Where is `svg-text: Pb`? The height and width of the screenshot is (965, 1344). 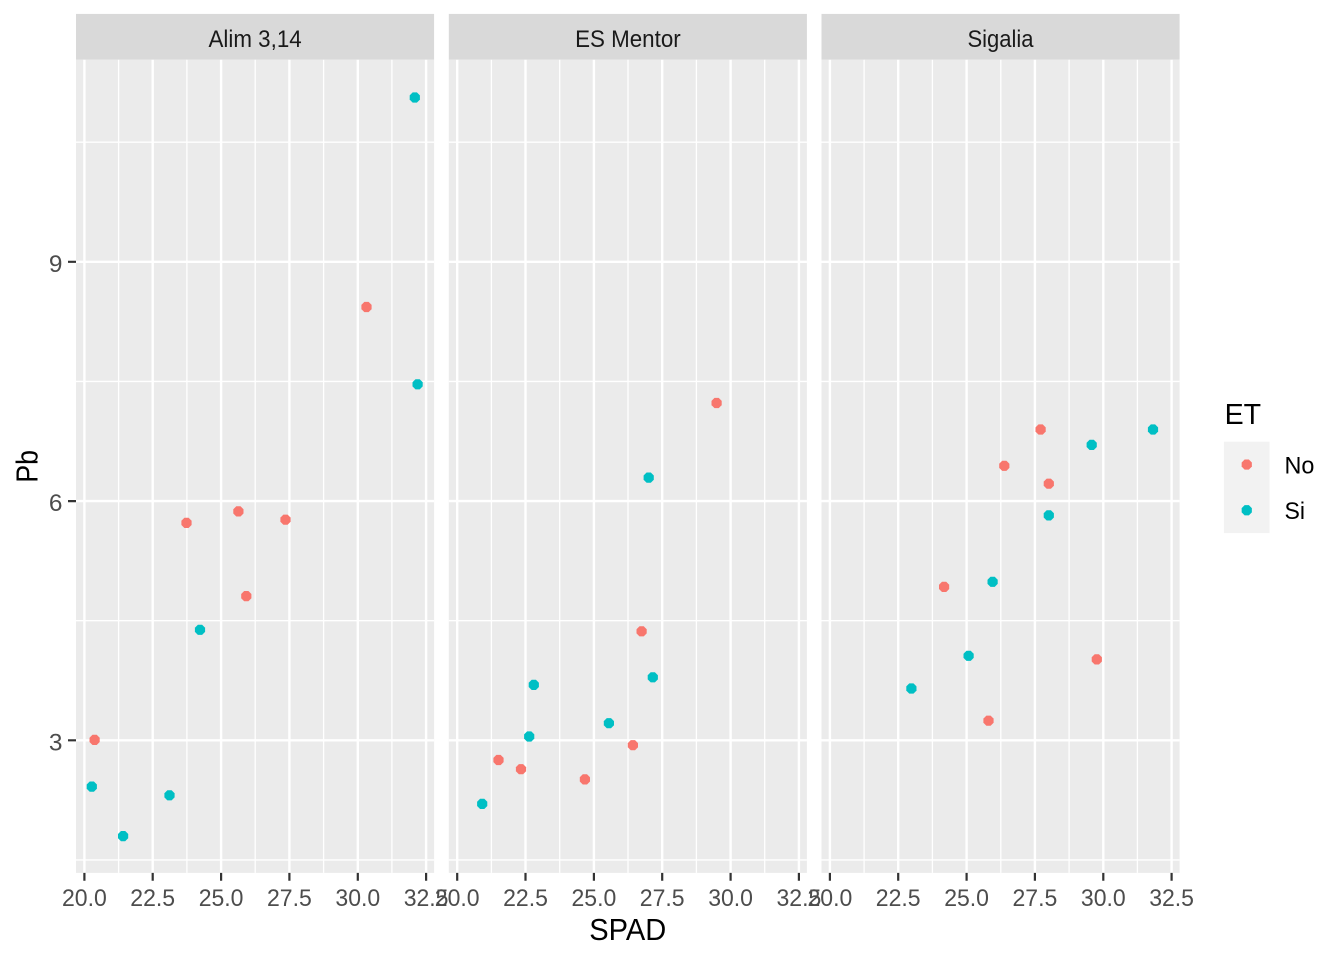 svg-text: Pb is located at coordinates (27, 466).